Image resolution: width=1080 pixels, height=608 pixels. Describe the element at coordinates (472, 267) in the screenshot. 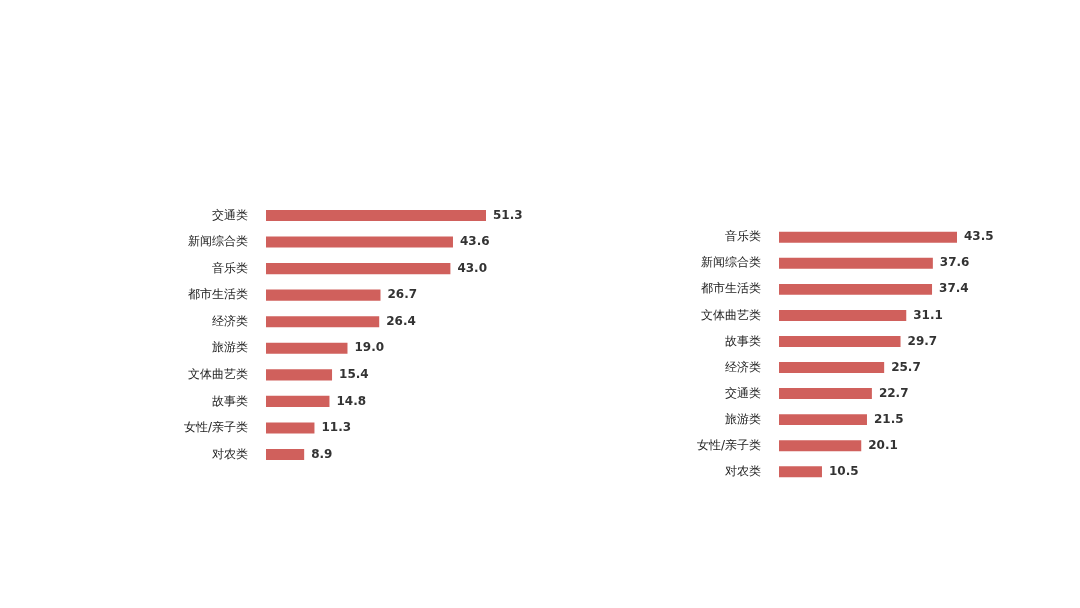

I see `data-label: 43.0` at that location.